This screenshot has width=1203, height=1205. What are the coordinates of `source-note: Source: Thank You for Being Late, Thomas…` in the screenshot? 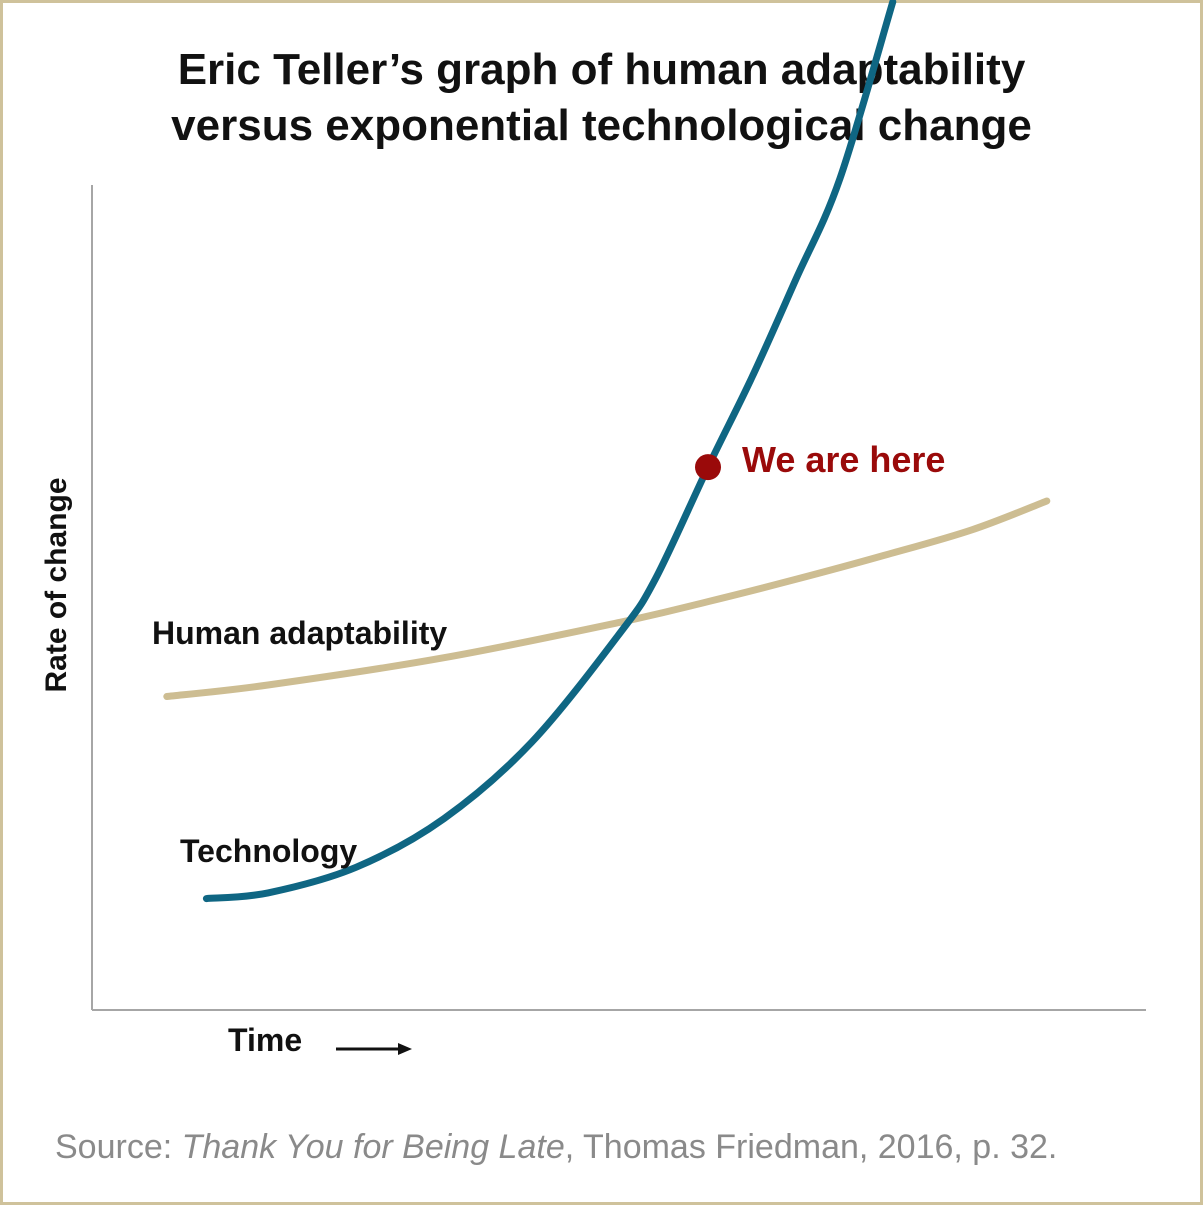 It's located at (556, 1147).